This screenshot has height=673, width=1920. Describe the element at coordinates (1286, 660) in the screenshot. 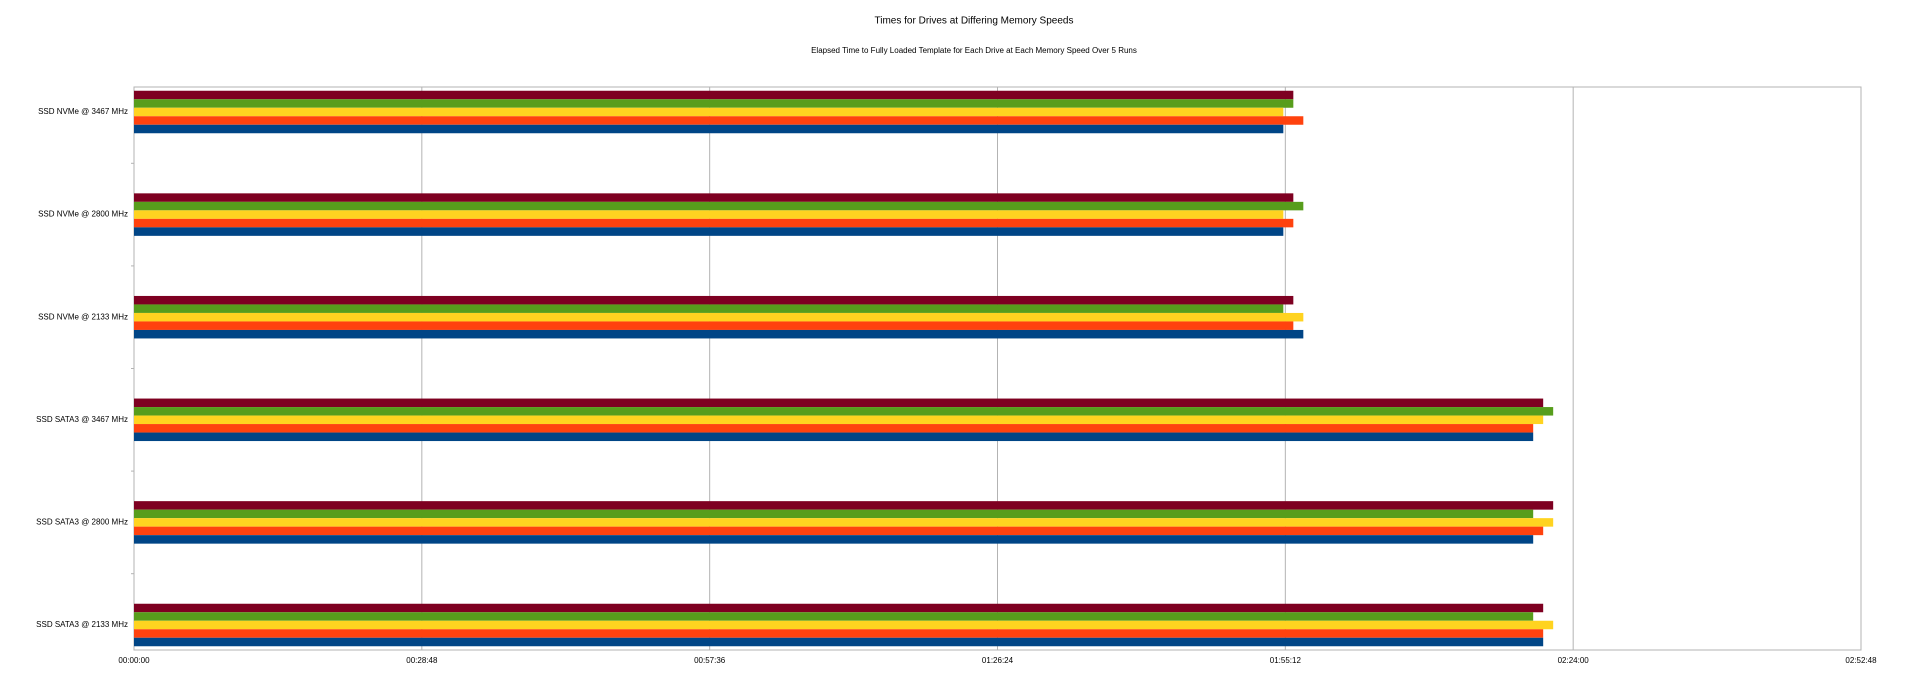

I see `x-tick-label: 01:55:12` at that location.